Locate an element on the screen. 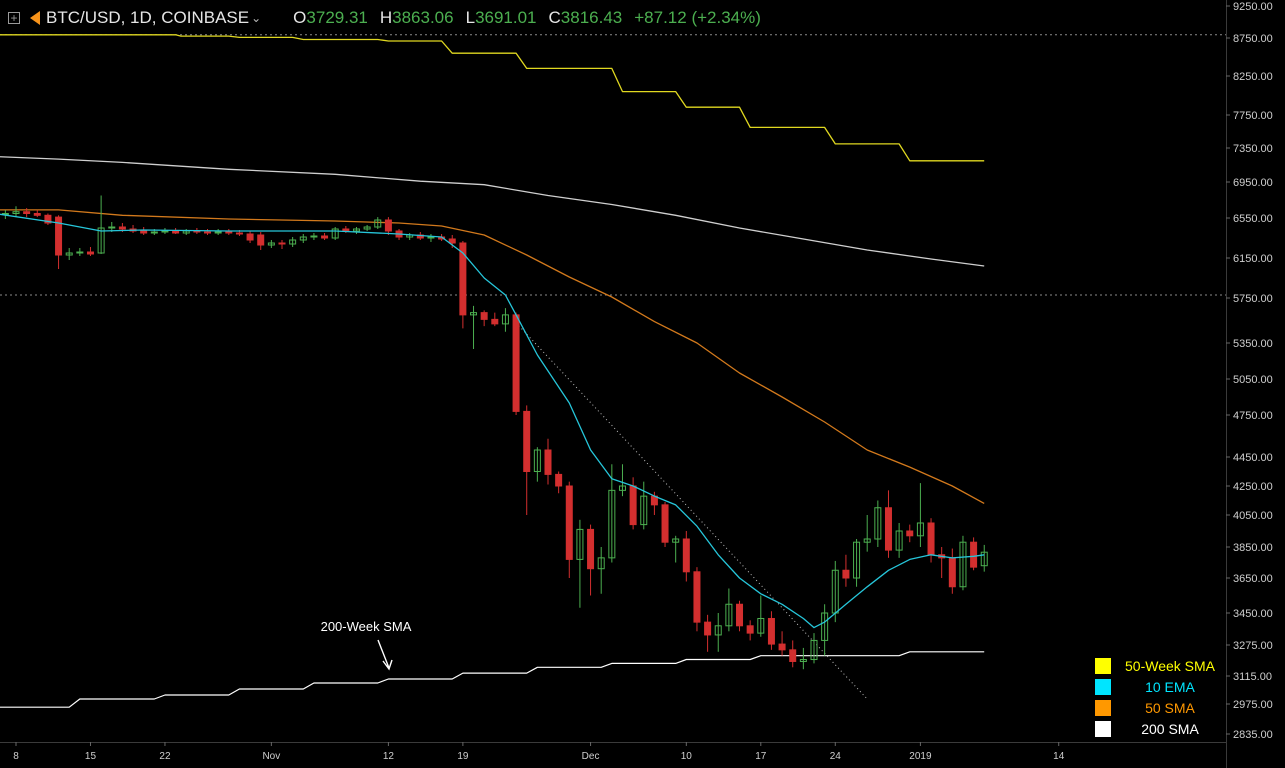 Image resolution: width=1285 pixels, height=768 pixels. price-tick-label: 3450.00 is located at coordinates (1253, 614).